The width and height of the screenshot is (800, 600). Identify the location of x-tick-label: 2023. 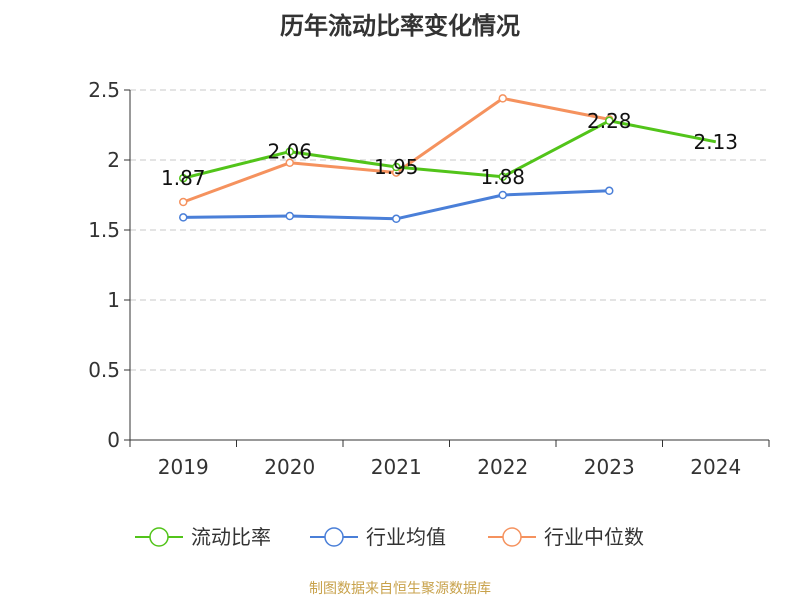
(609, 467).